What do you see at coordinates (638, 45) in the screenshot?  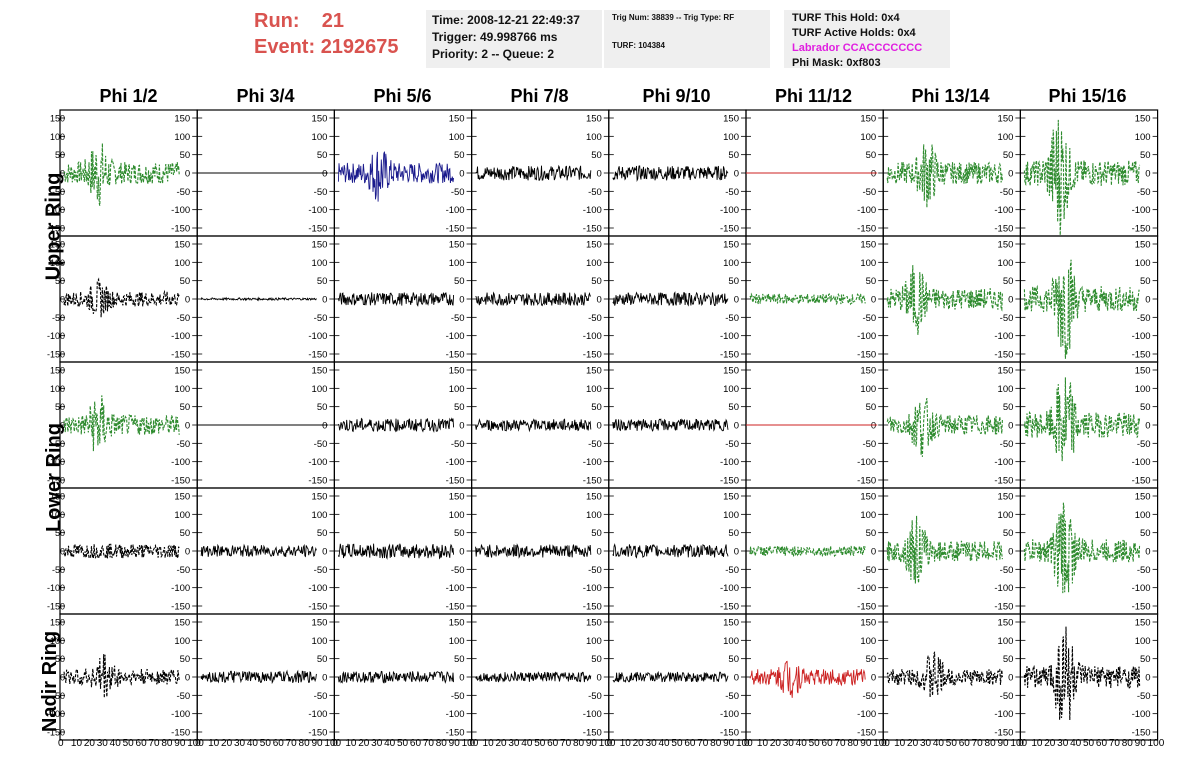 I see `turf-text: TURF: 104384` at bounding box center [638, 45].